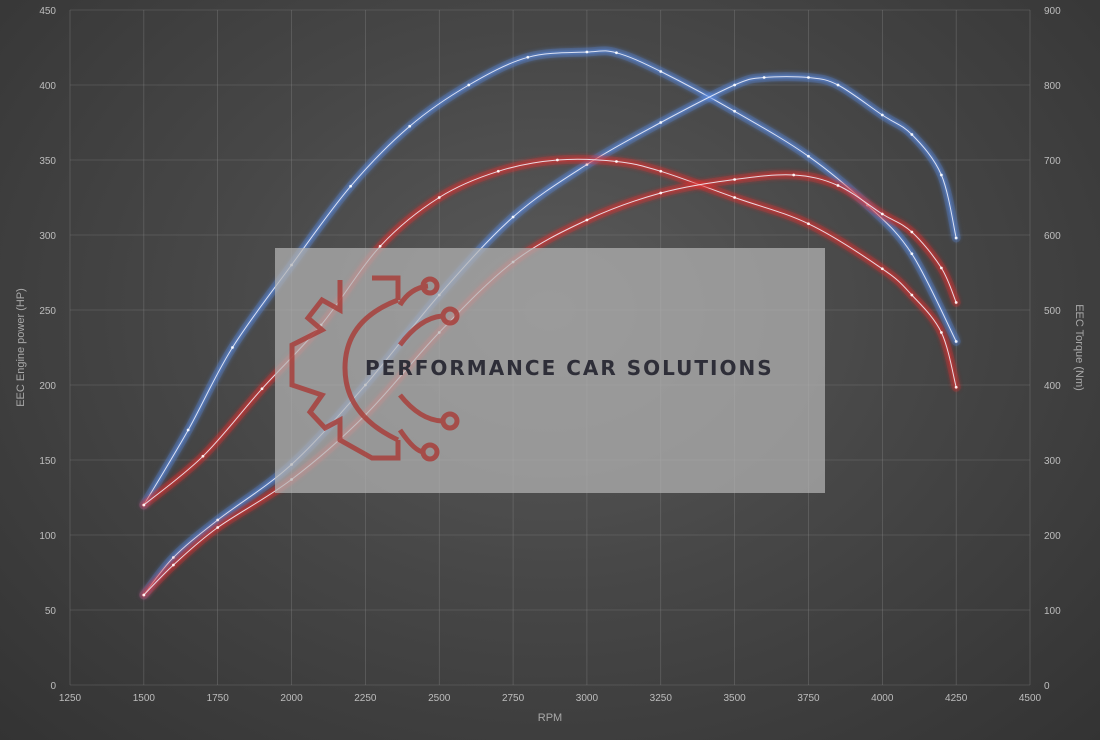 This screenshot has width=1100, height=740. I want to click on x-tick-label: 4250, so click(956, 698).